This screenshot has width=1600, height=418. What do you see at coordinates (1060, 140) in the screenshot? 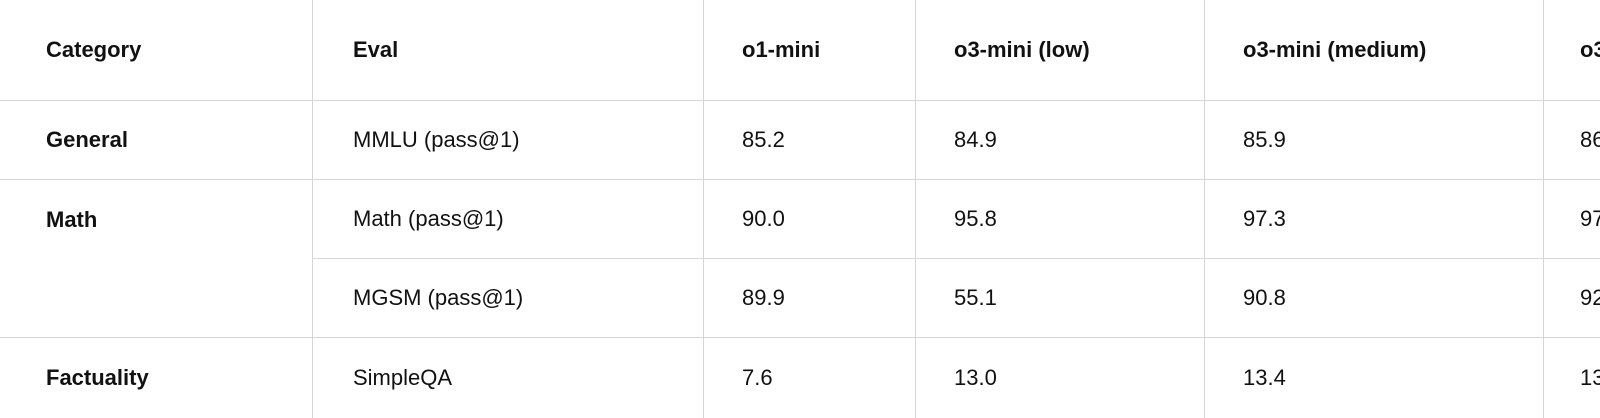
I see `o3-mini-low-cell: 84.9` at bounding box center [1060, 140].